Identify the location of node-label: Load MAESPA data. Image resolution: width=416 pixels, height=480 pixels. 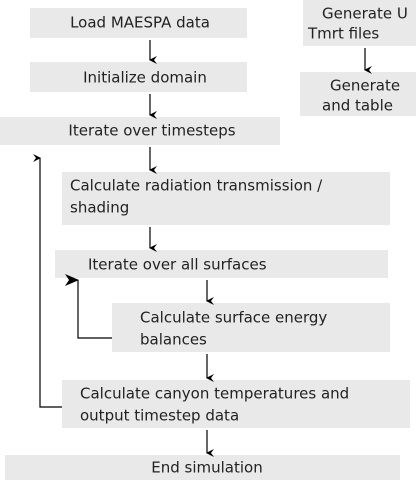
(140, 23).